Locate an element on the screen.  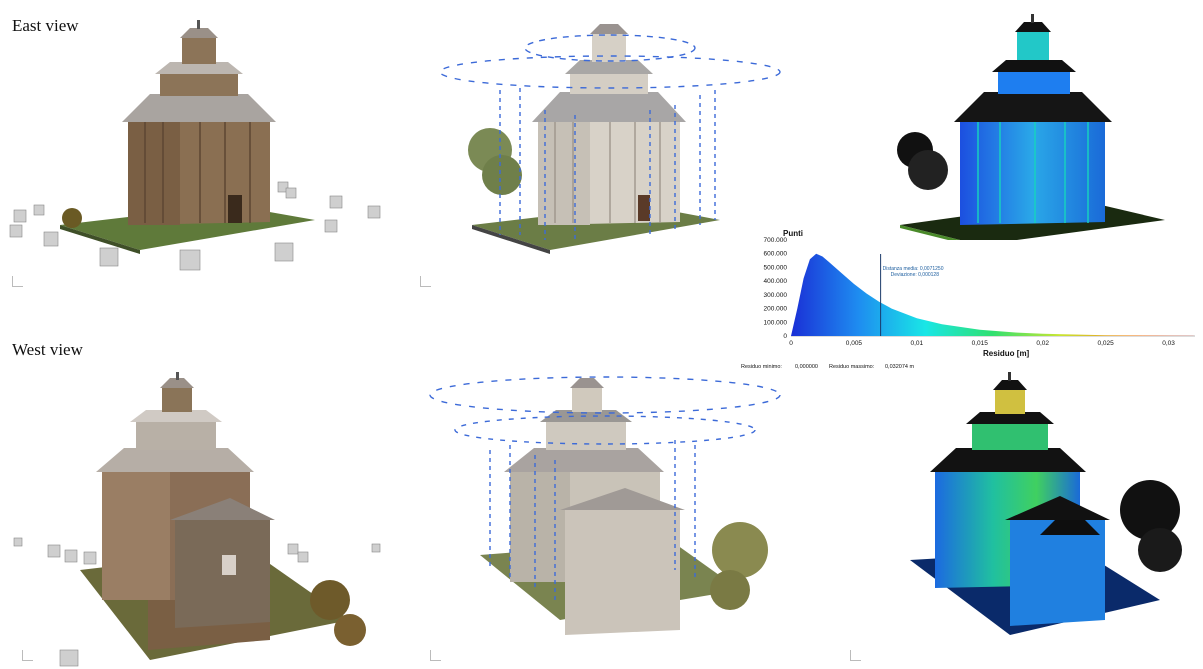
y-tick-label: 600.000 is located at coordinates (776, 254).